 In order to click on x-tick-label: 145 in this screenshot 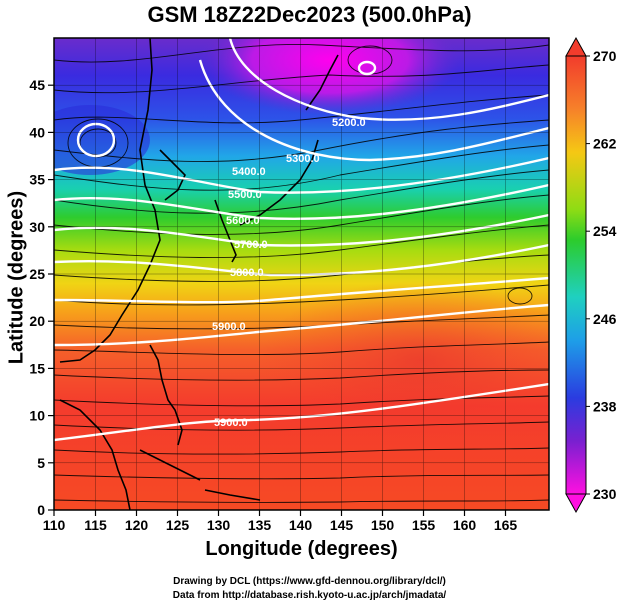, I will do `click(342, 525)`.